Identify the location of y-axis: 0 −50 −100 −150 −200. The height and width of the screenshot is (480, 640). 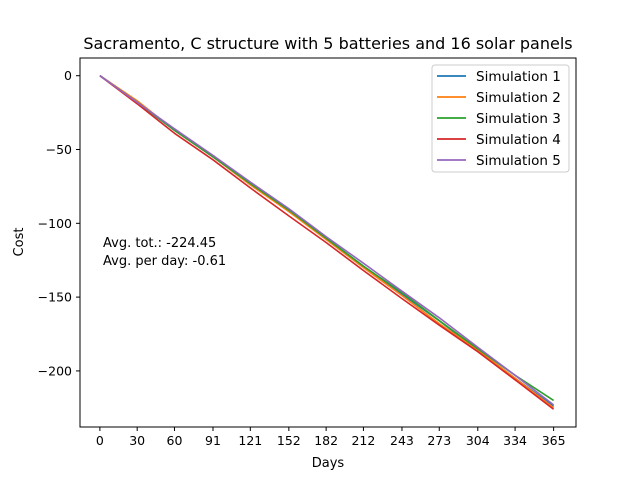
(59, 223).